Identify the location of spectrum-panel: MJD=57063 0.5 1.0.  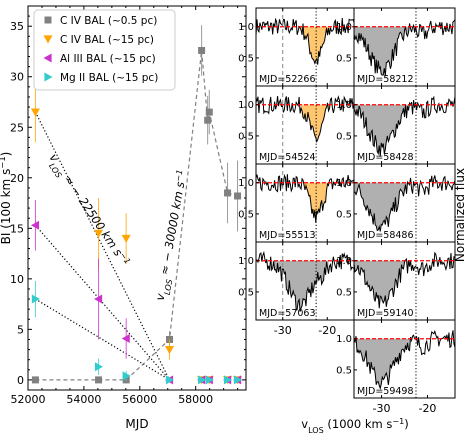
(296, 281).